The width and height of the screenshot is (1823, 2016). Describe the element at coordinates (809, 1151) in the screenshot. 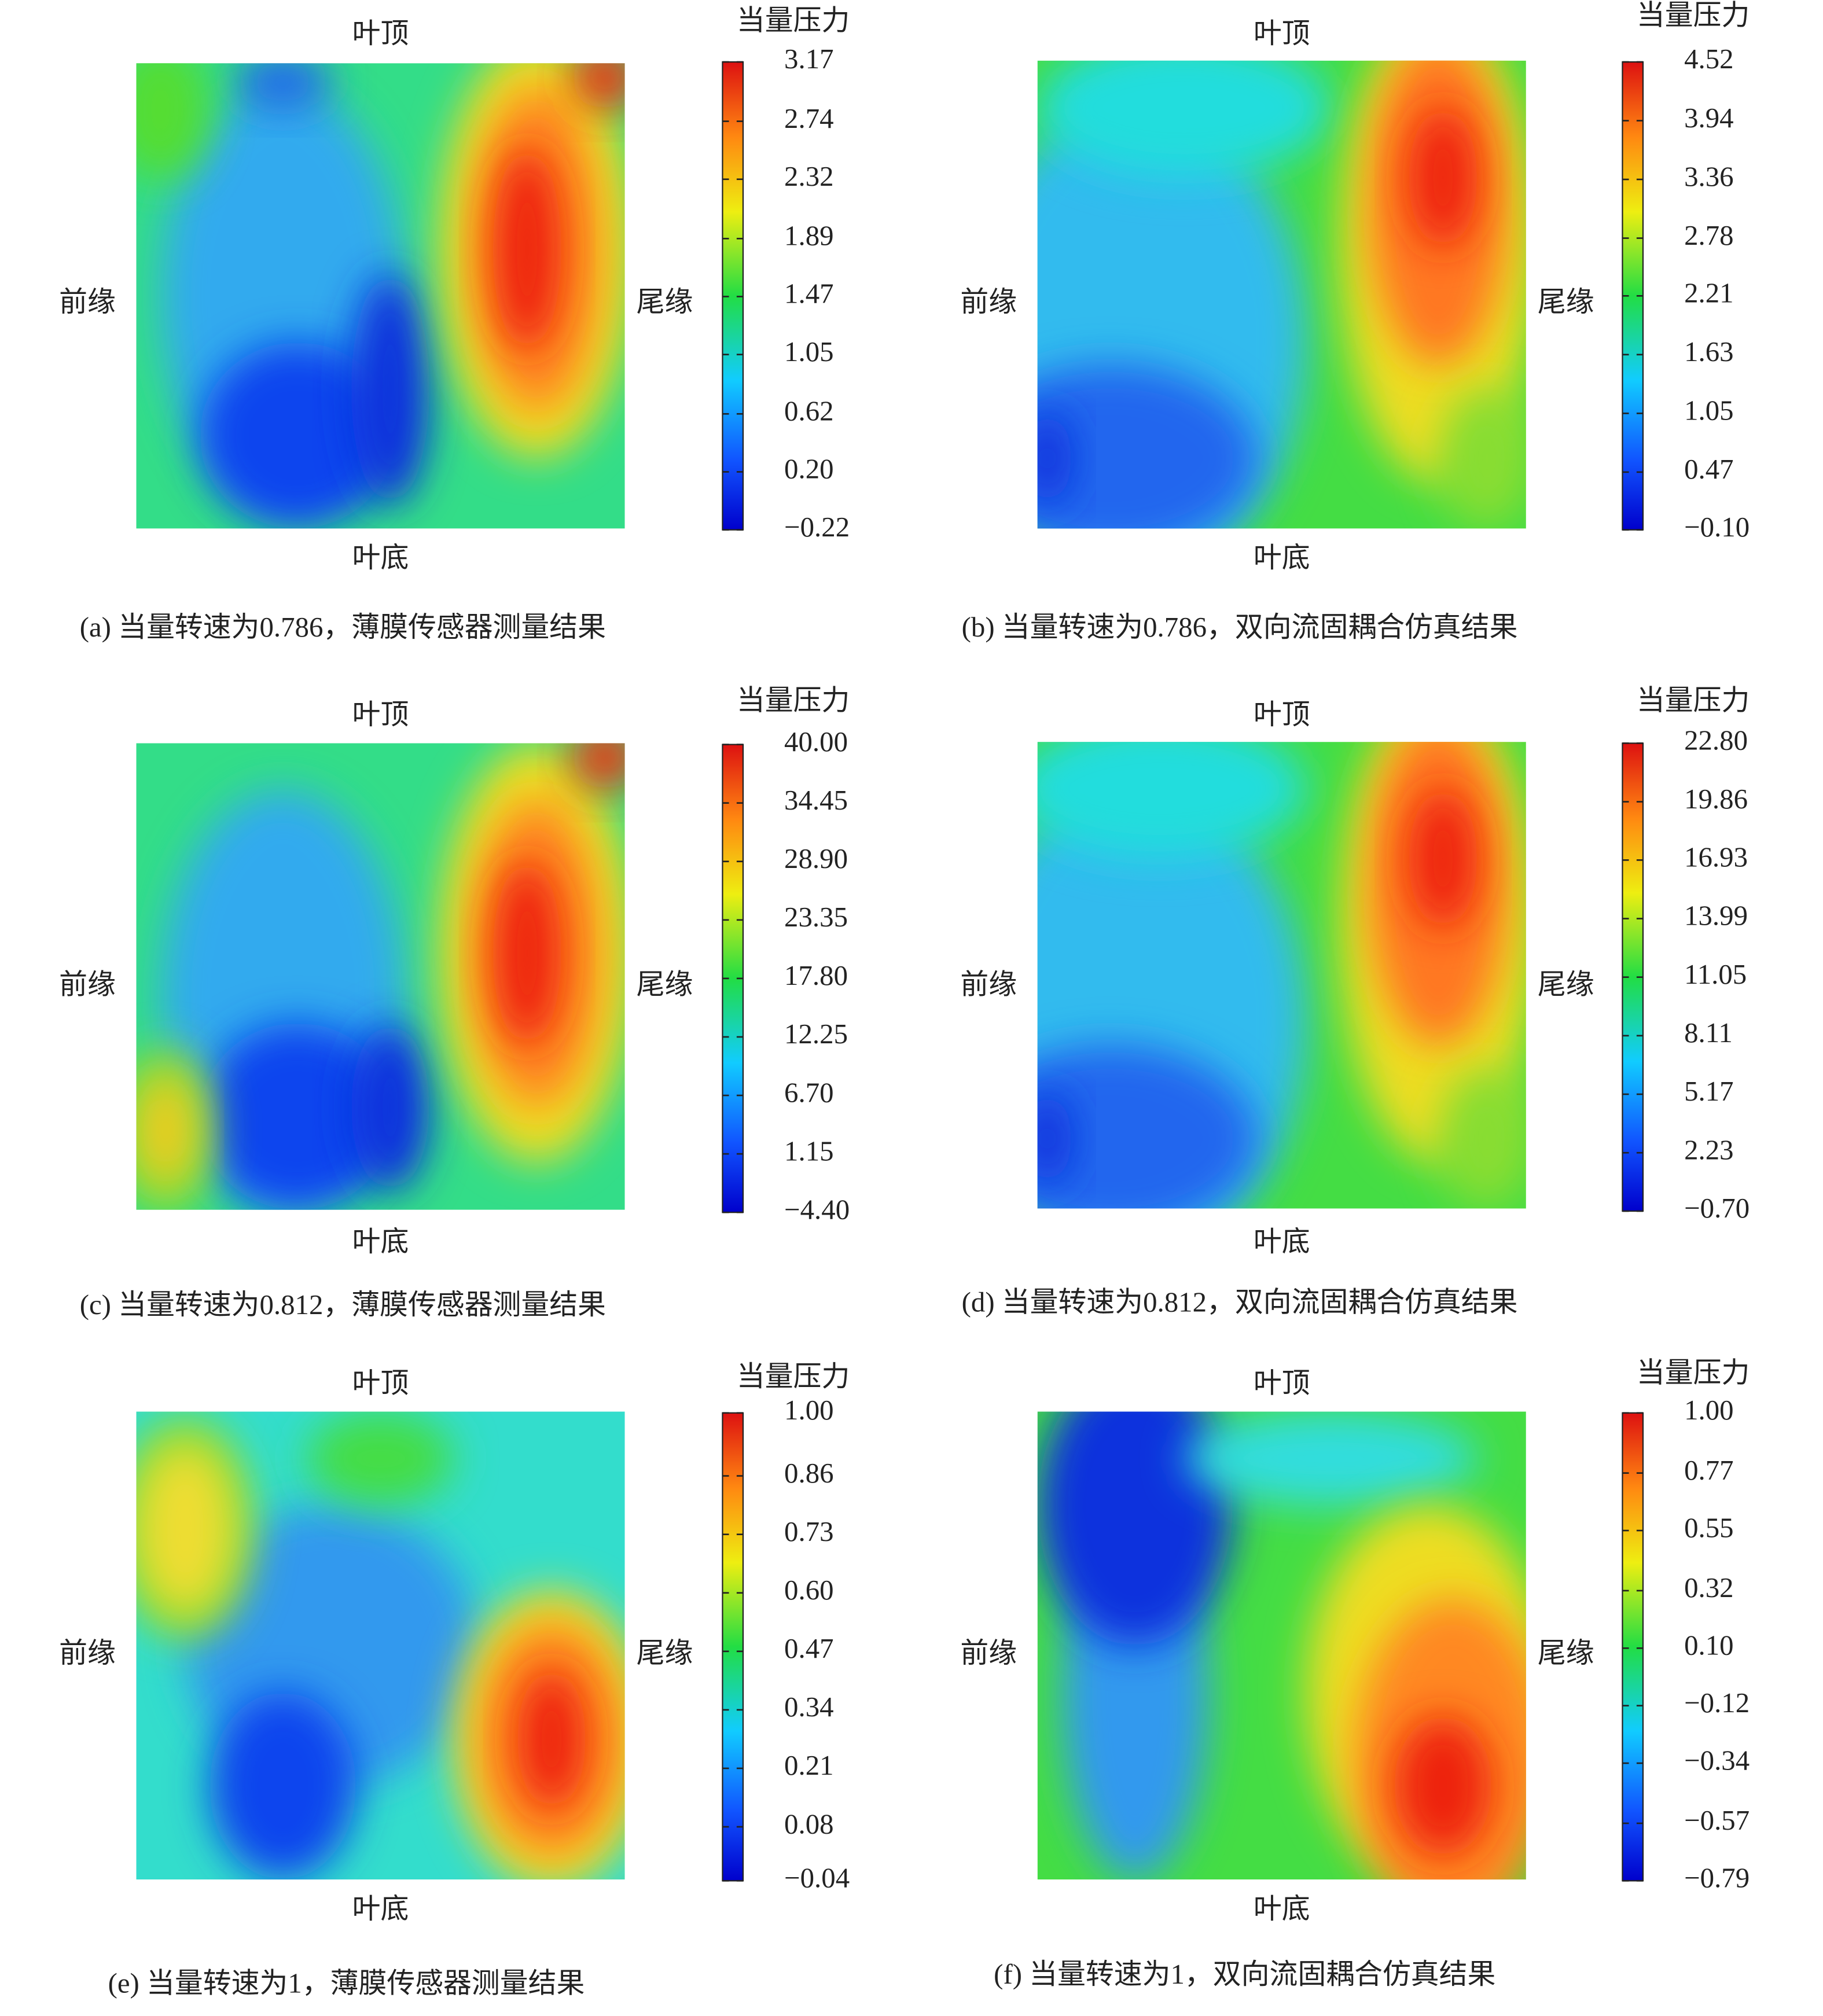

I see `colorbar-tick-label: 1.15` at that location.